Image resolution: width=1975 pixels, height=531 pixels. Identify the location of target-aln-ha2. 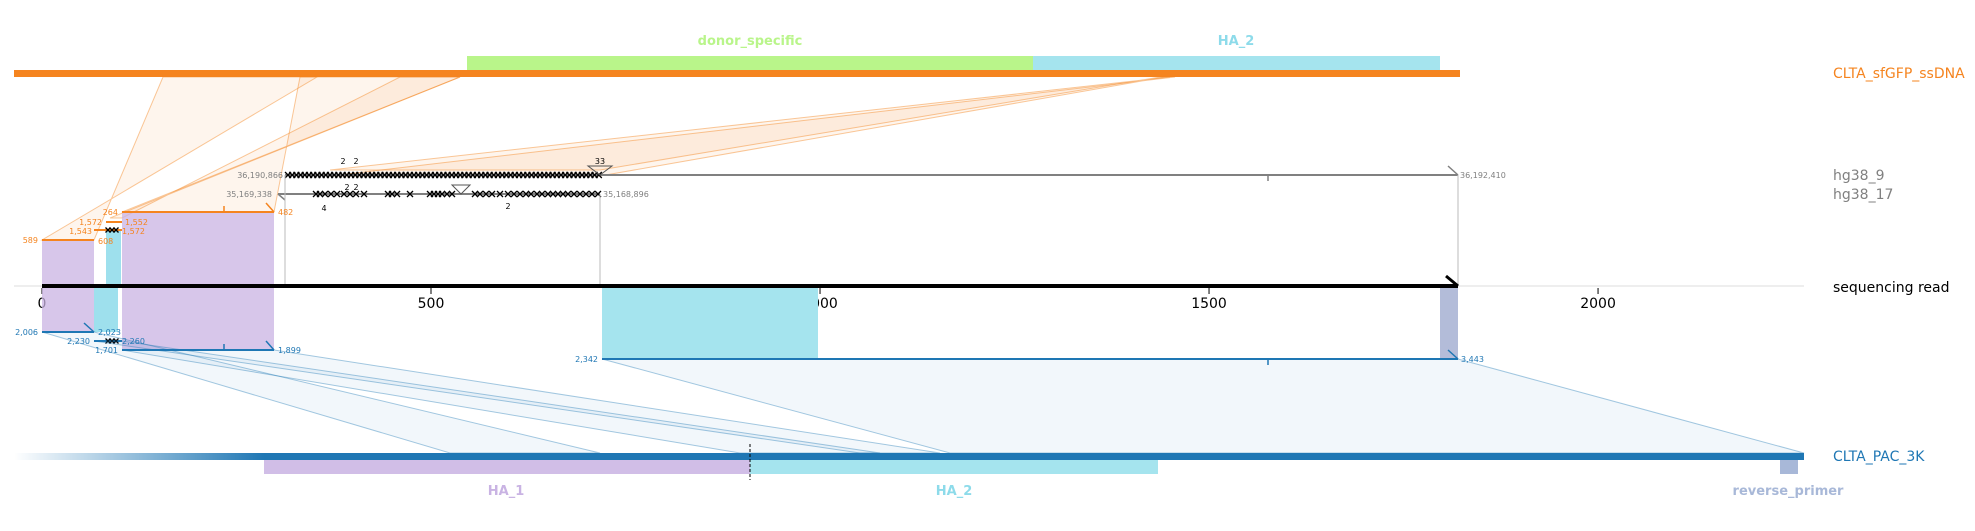
(106, 310).